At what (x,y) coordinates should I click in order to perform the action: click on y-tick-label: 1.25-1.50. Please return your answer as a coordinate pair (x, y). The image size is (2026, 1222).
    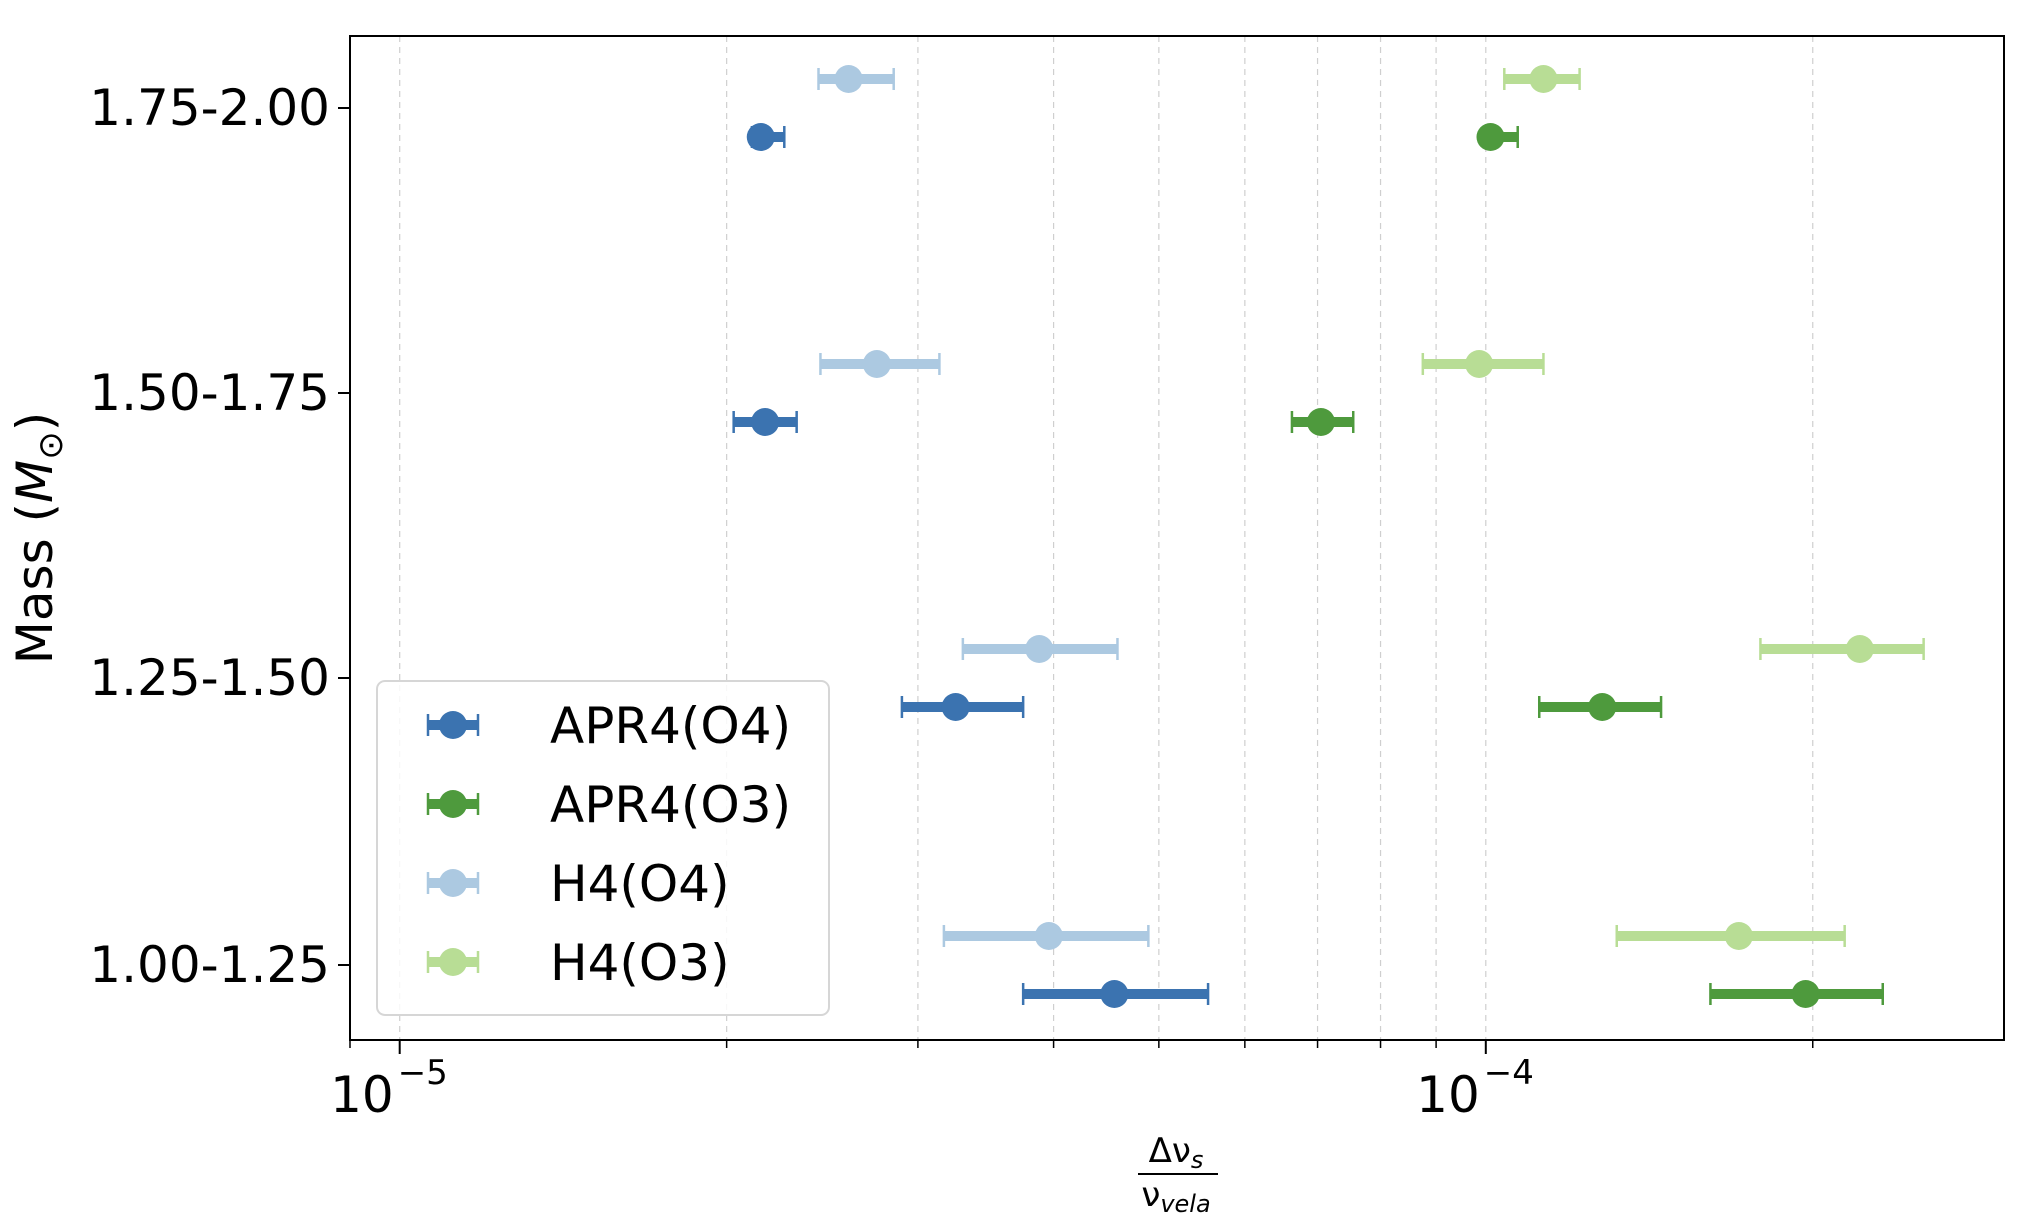
    Looking at the image, I should click on (209, 678).